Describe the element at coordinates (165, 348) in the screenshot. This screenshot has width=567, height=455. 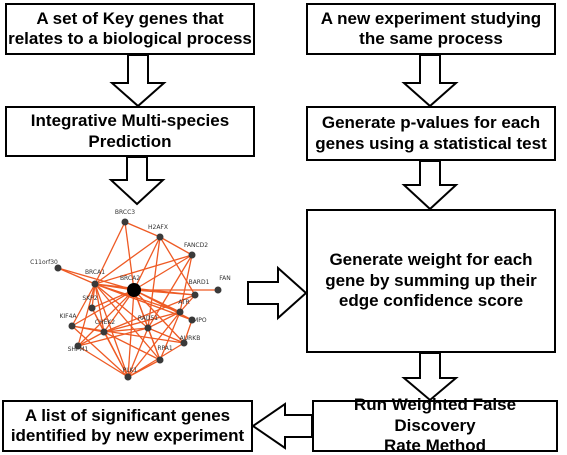
I see `network-node-label: RPA1` at that location.